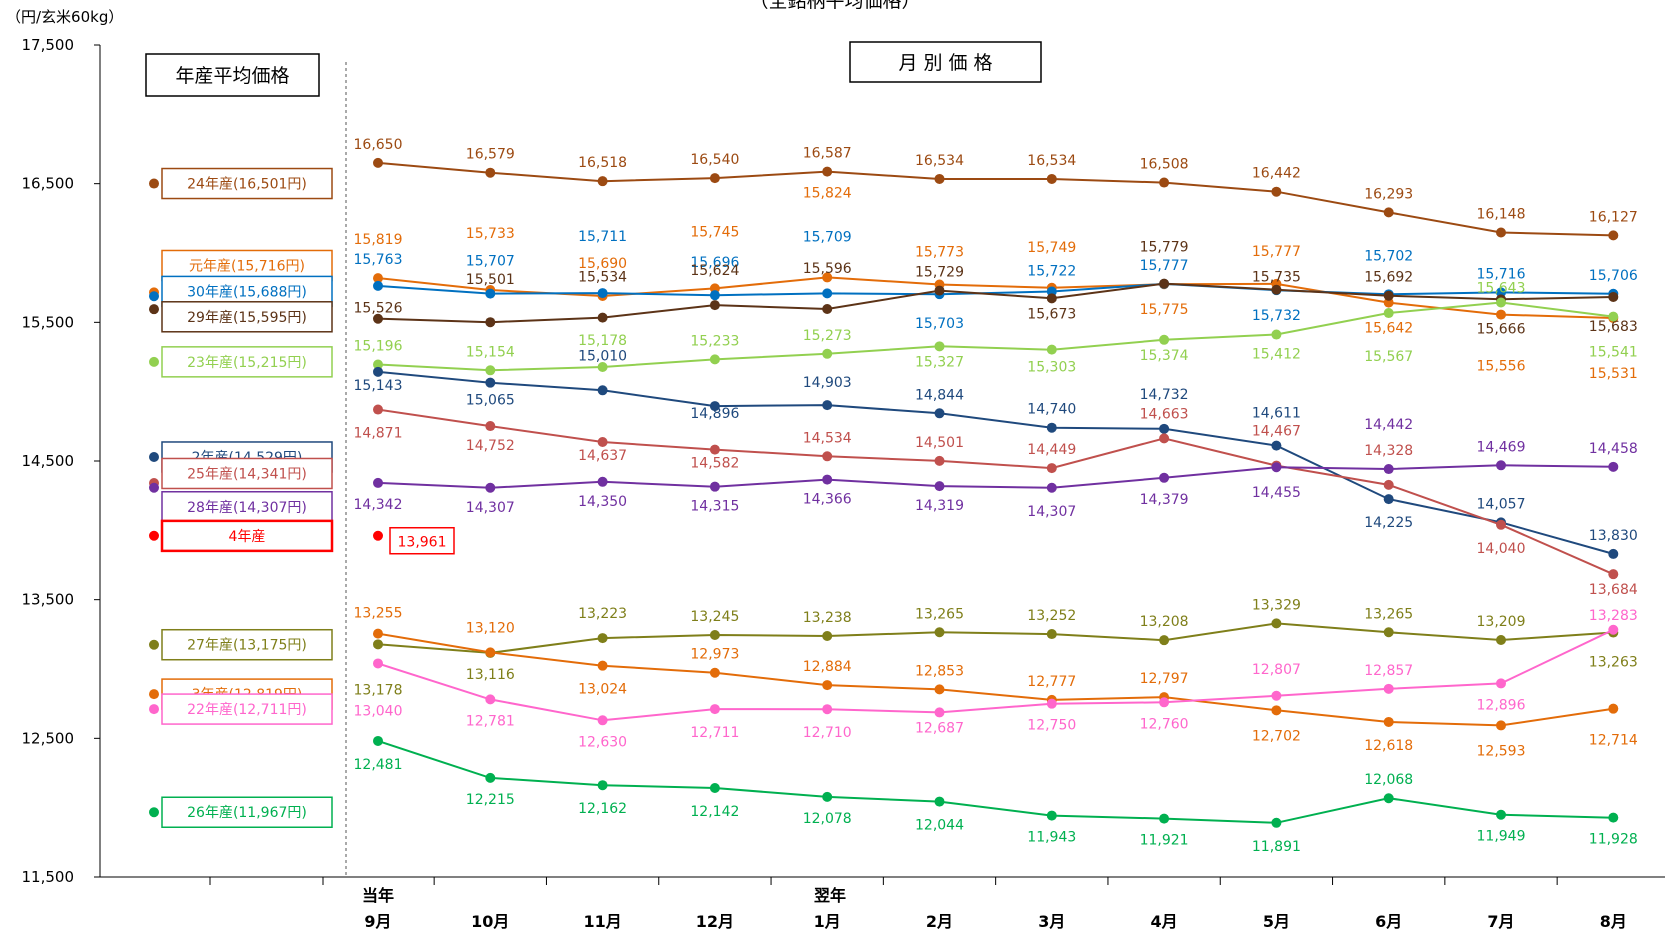 Image resolution: width=1671 pixels, height=932 pixels. I want to click on x-axis-ticks: 9月 10月 11月 12月 1月 2月 3月 4月 5月 6月 7月 8月, so click(918, 904).